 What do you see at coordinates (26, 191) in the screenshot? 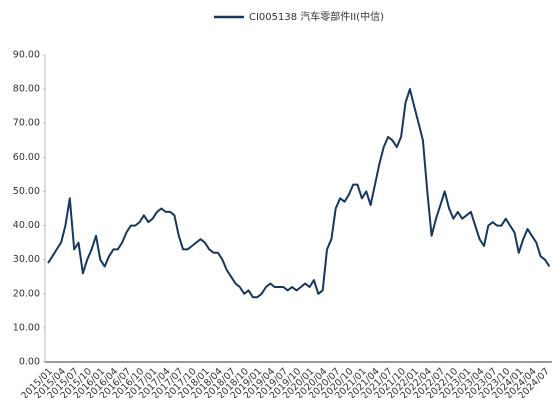
I see `y-tick-label: 50.00` at bounding box center [26, 191].